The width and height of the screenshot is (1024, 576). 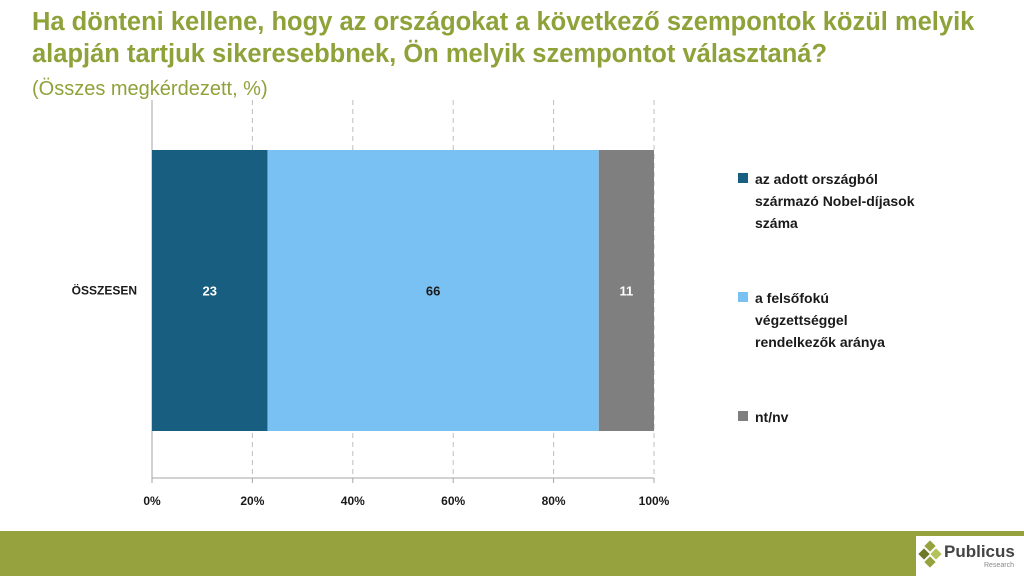 What do you see at coordinates (772, 417) in the screenshot?
I see `legend-label-nt-nv: nt/nv` at bounding box center [772, 417].